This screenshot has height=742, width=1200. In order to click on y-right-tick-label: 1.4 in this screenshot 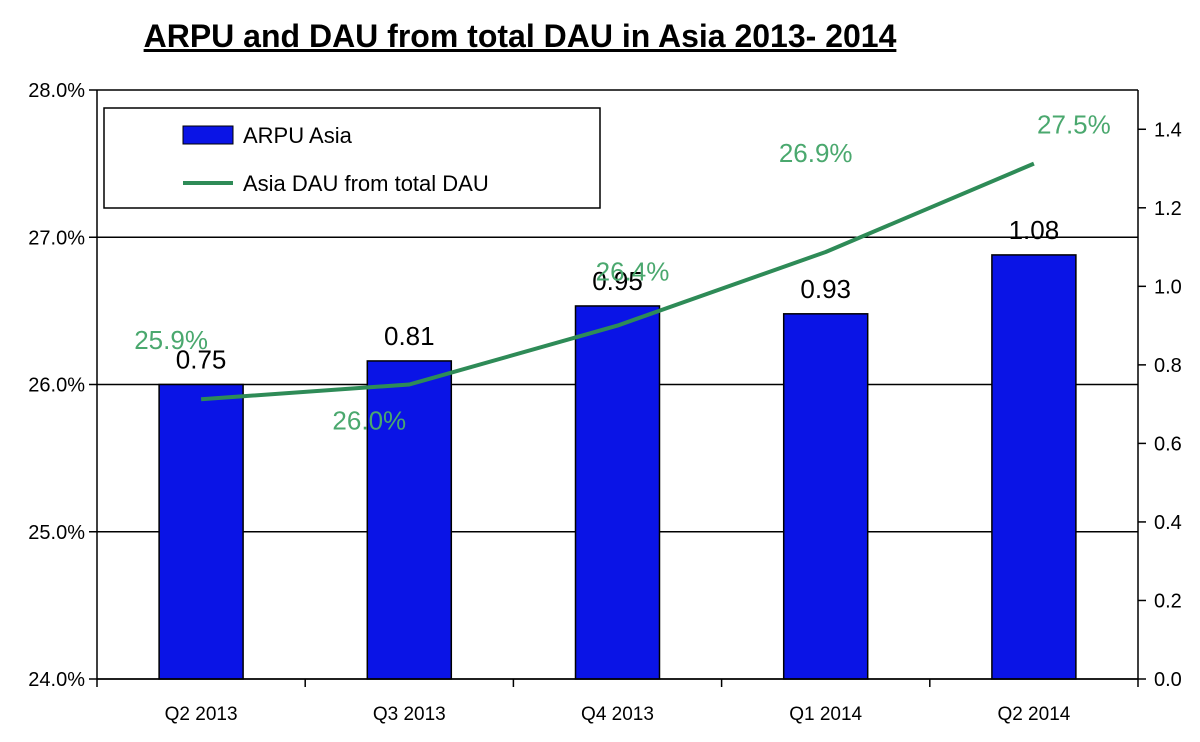, I will do `click(1168, 130)`.